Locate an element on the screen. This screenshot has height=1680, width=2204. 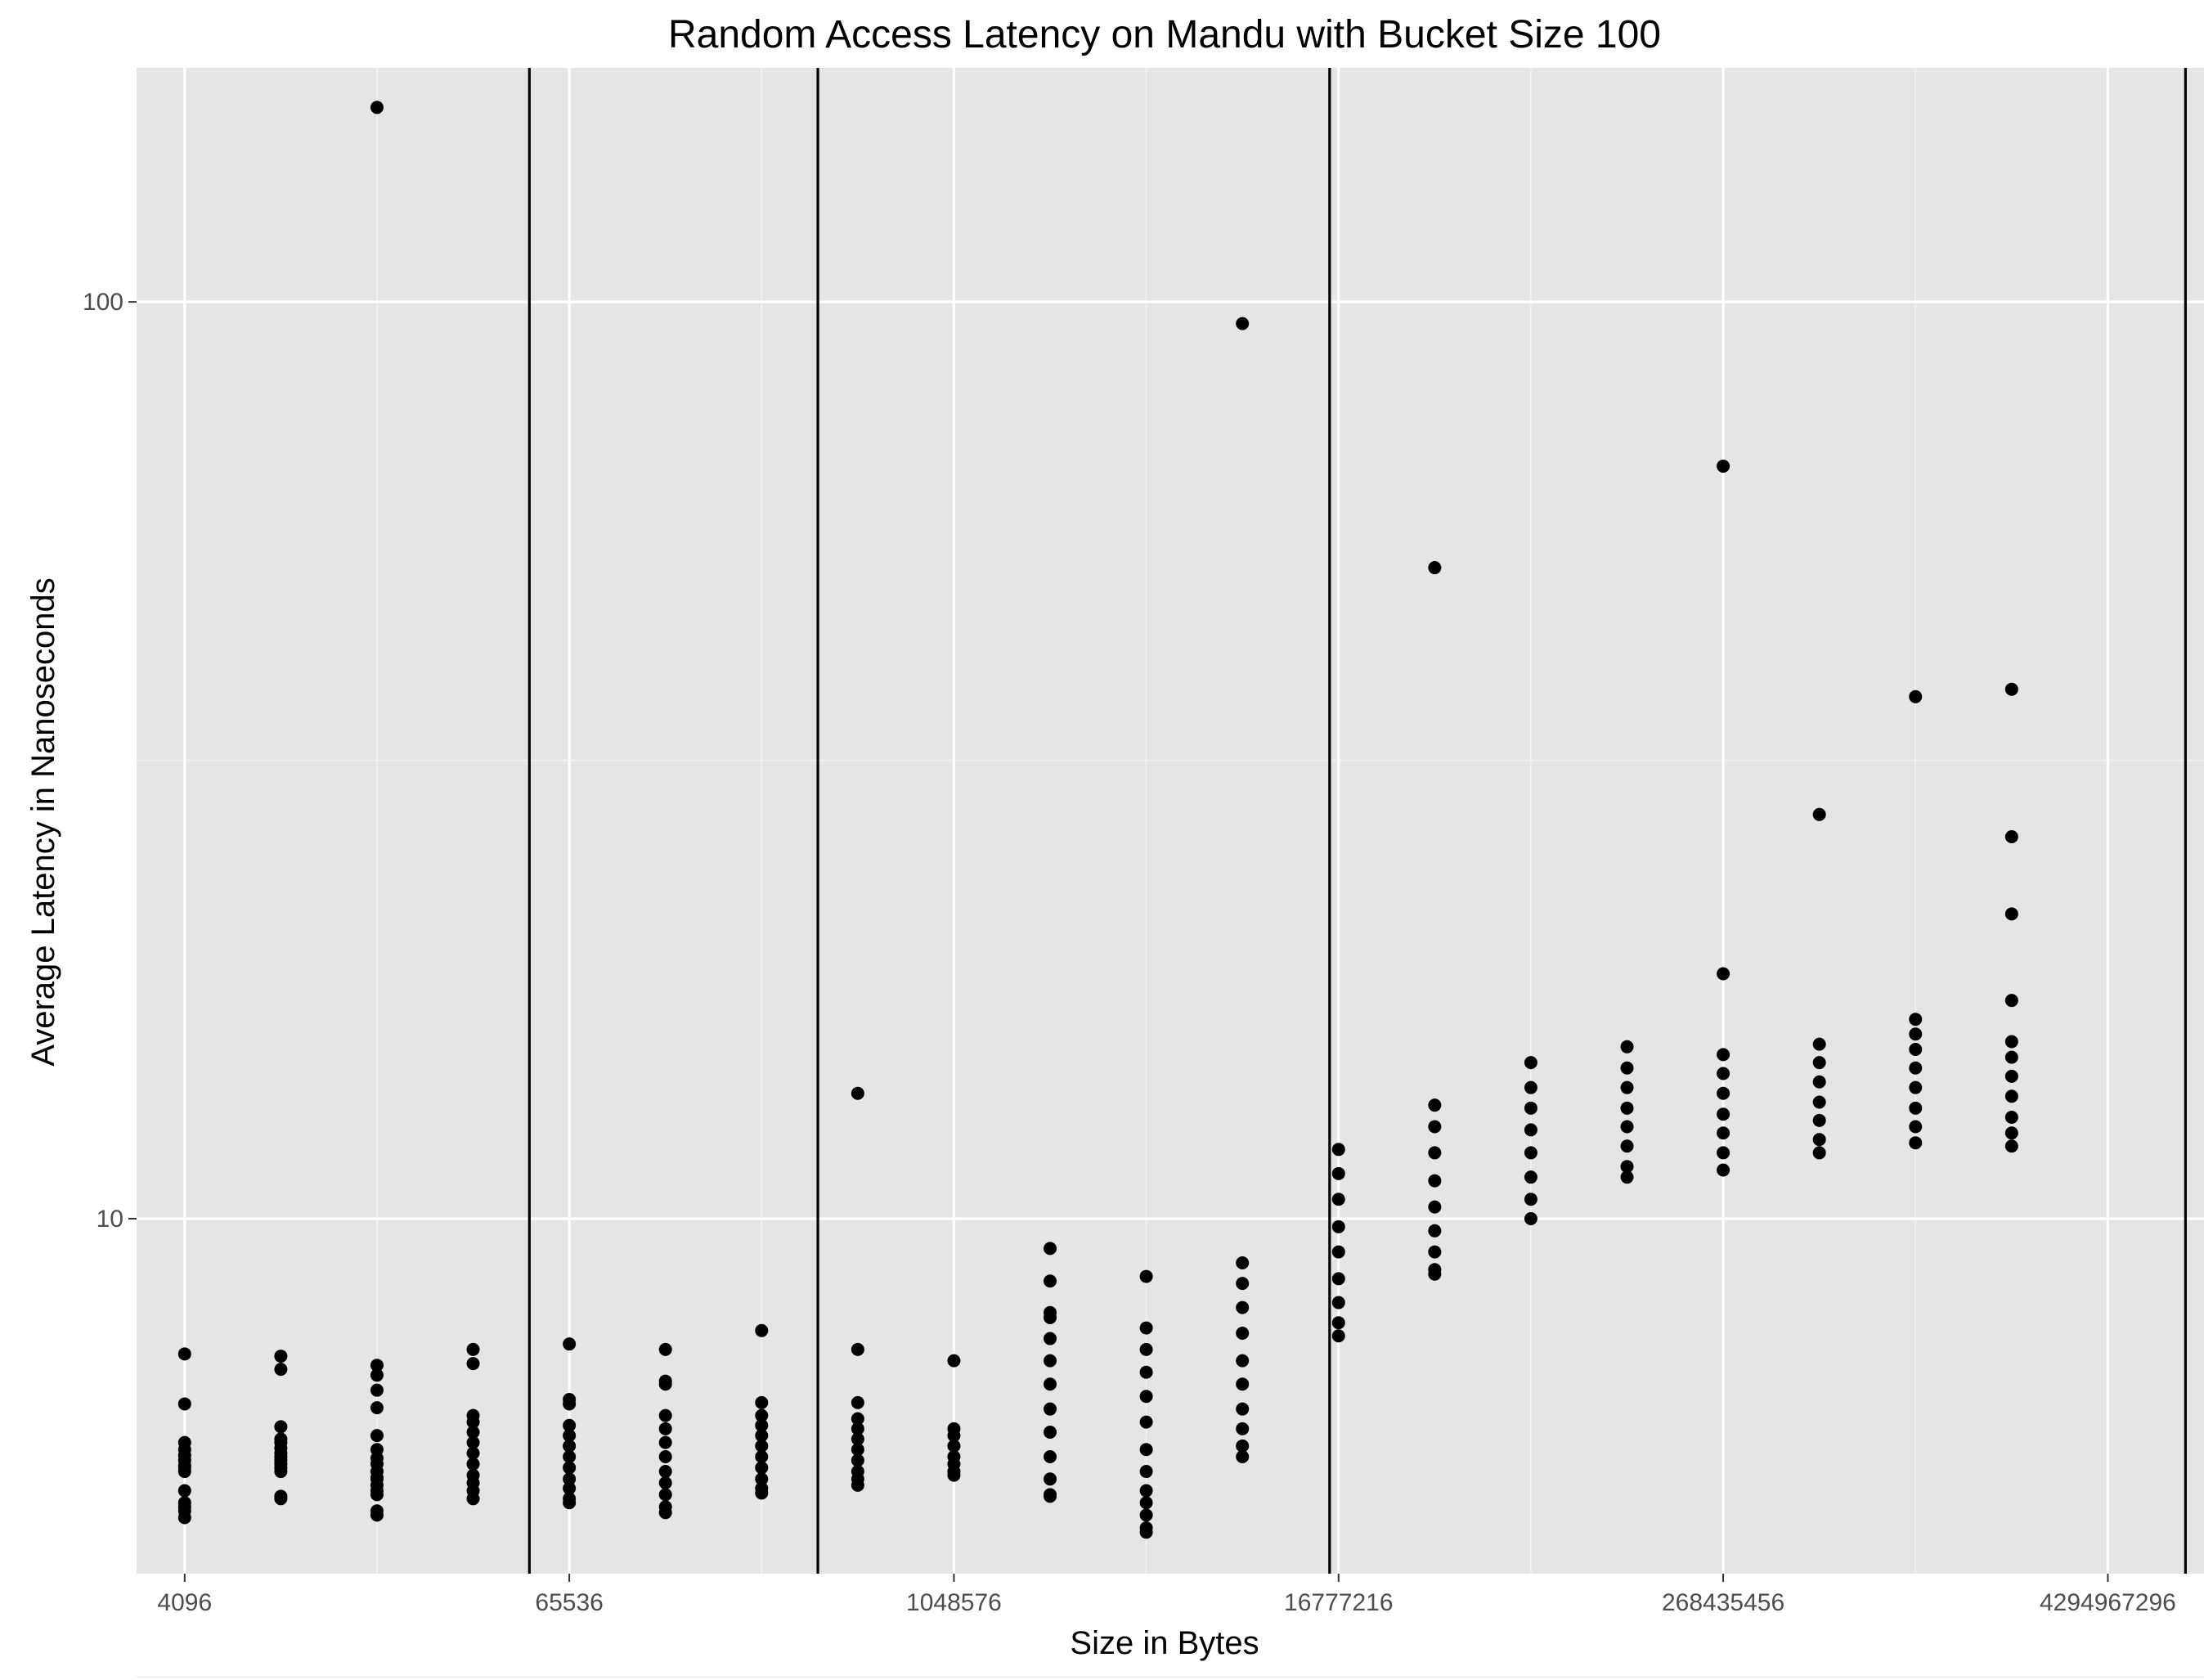
x-tick-label: 16777216 is located at coordinates (1338, 1602).